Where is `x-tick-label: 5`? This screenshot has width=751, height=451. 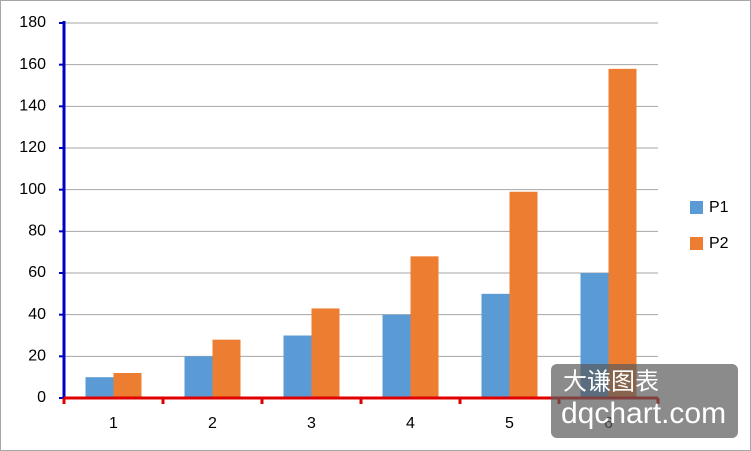
x-tick-label: 5 is located at coordinates (509, 423).